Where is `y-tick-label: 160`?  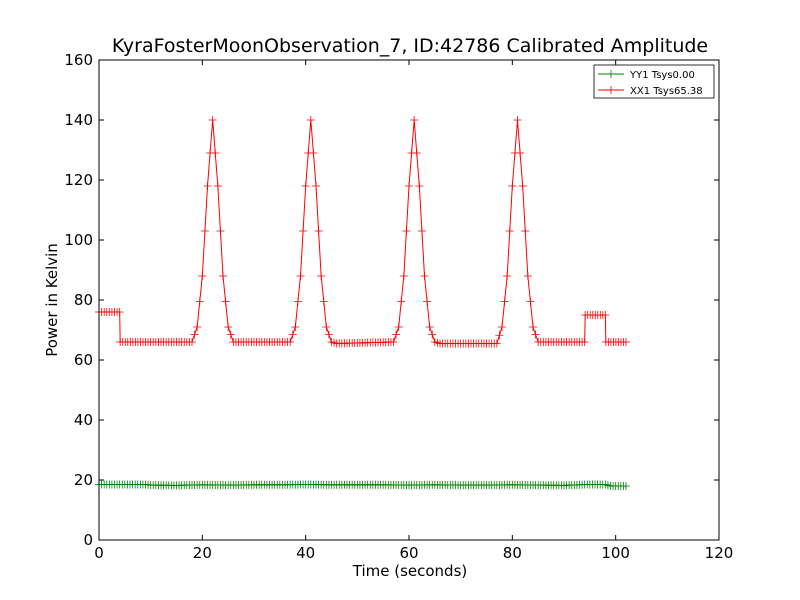 y-tick-label: 160 is located at coordinates (78, 60).